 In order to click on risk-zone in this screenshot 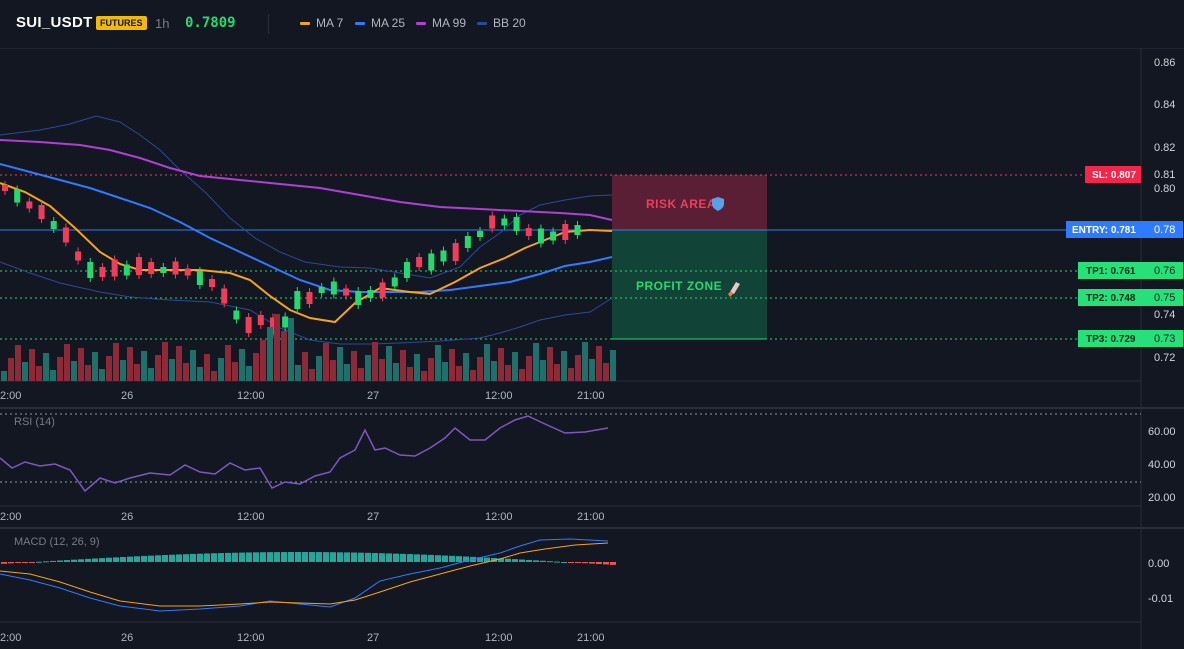, I will do `click(689, 202)`.